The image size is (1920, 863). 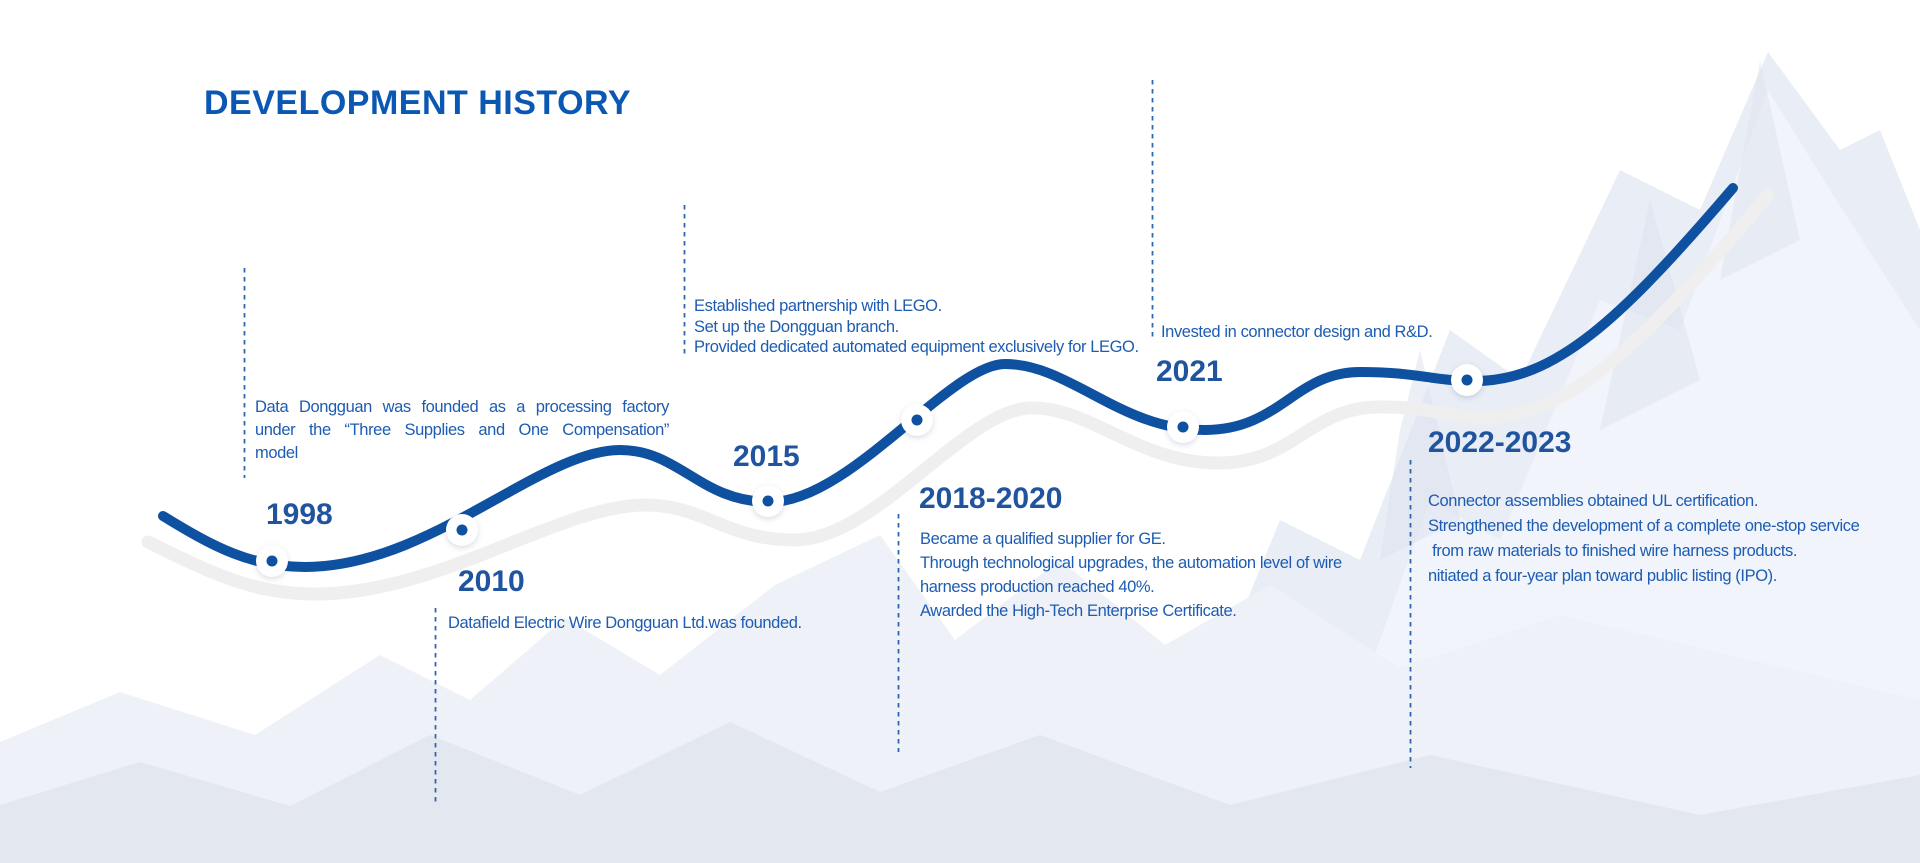 What do you see at coordinates (299, 514) in the screenshot?
I see `milestone-1998-year: 1998` at bounding box center [299, 514].